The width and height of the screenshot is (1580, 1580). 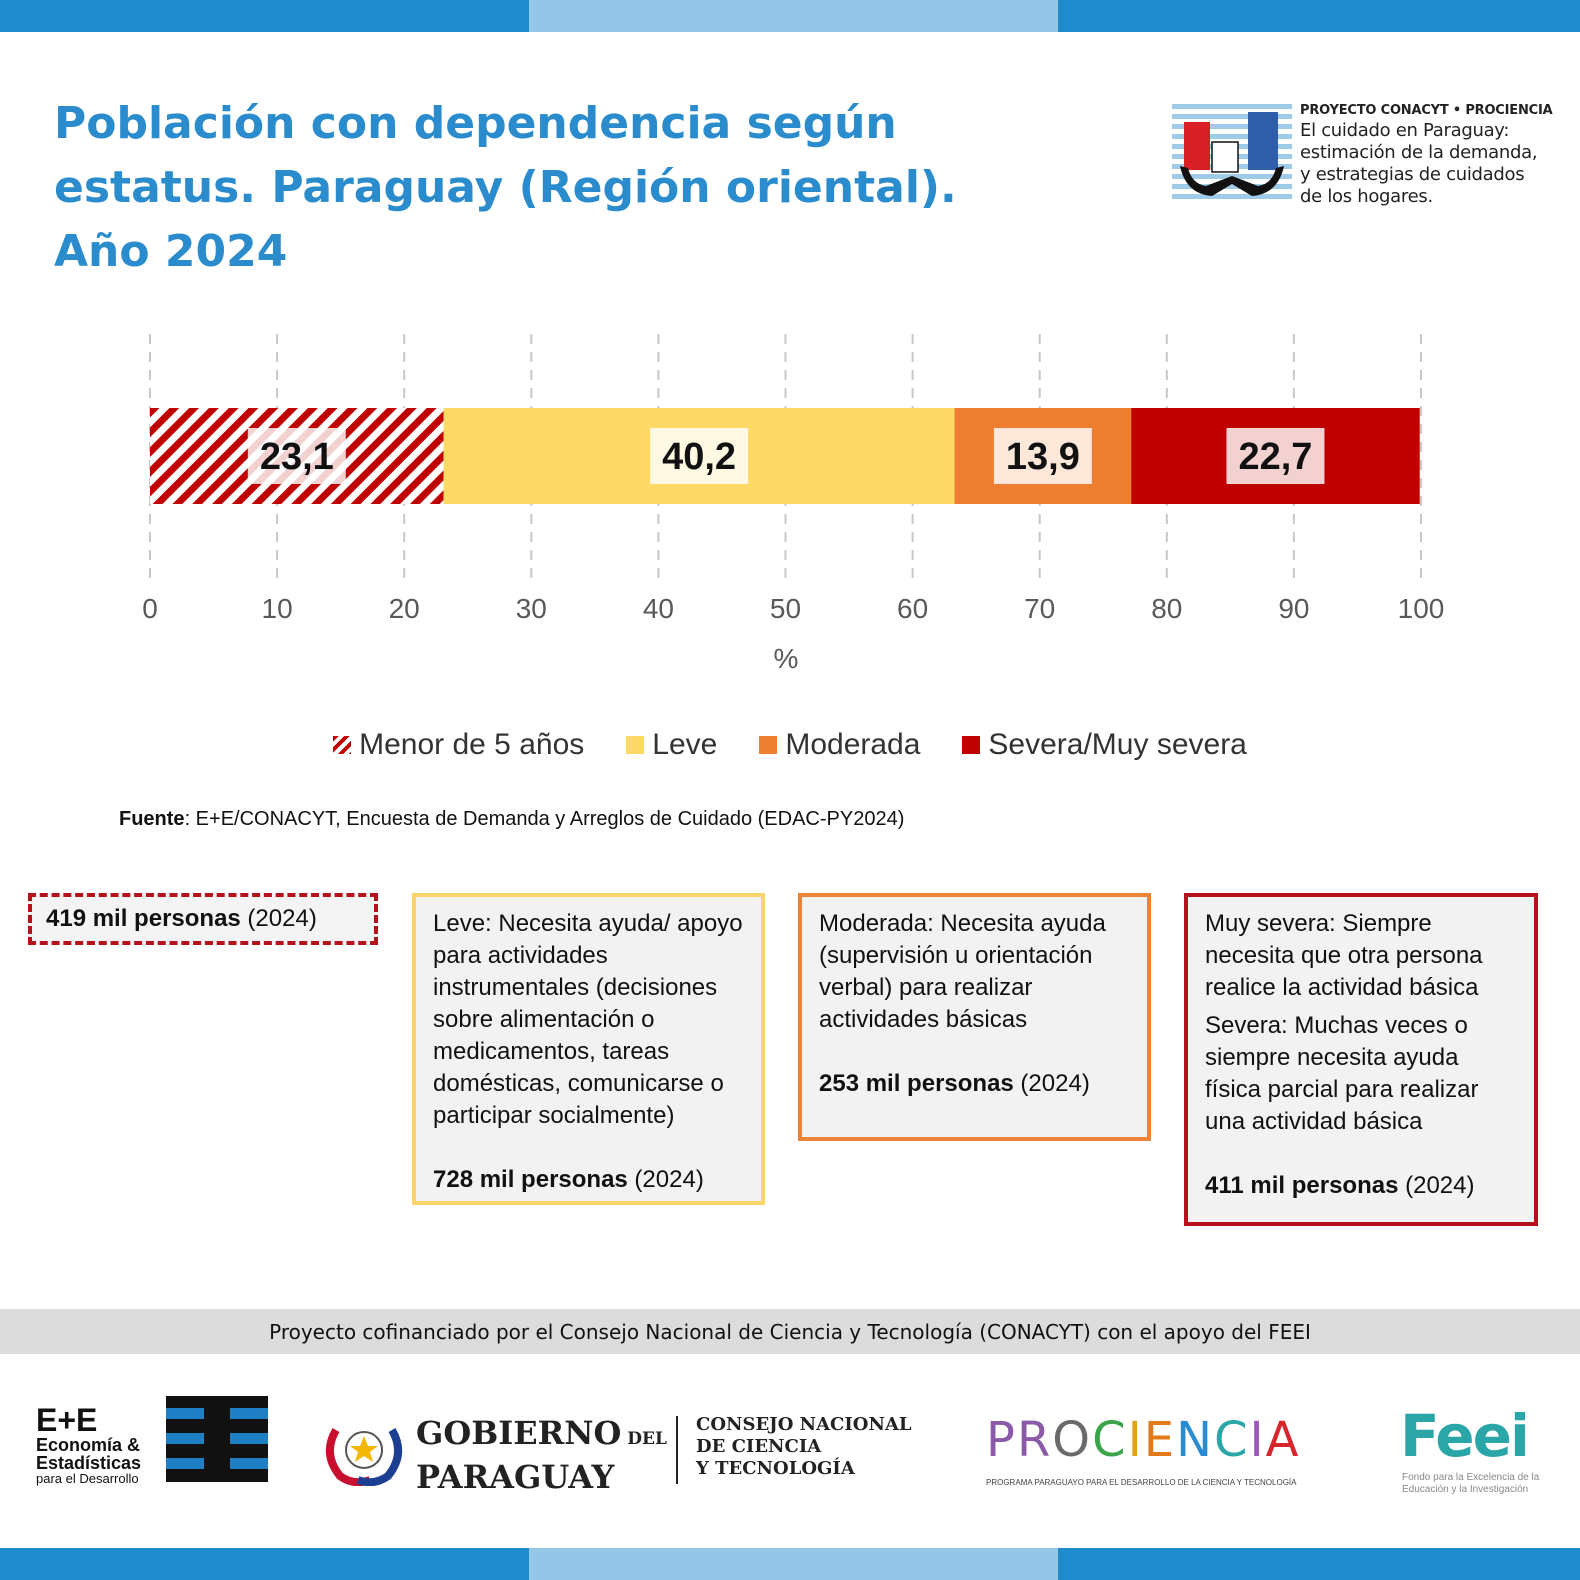 I want to click on conacyt-line1: CONSEJO NACIONAL, so click(x=804, y=1424).